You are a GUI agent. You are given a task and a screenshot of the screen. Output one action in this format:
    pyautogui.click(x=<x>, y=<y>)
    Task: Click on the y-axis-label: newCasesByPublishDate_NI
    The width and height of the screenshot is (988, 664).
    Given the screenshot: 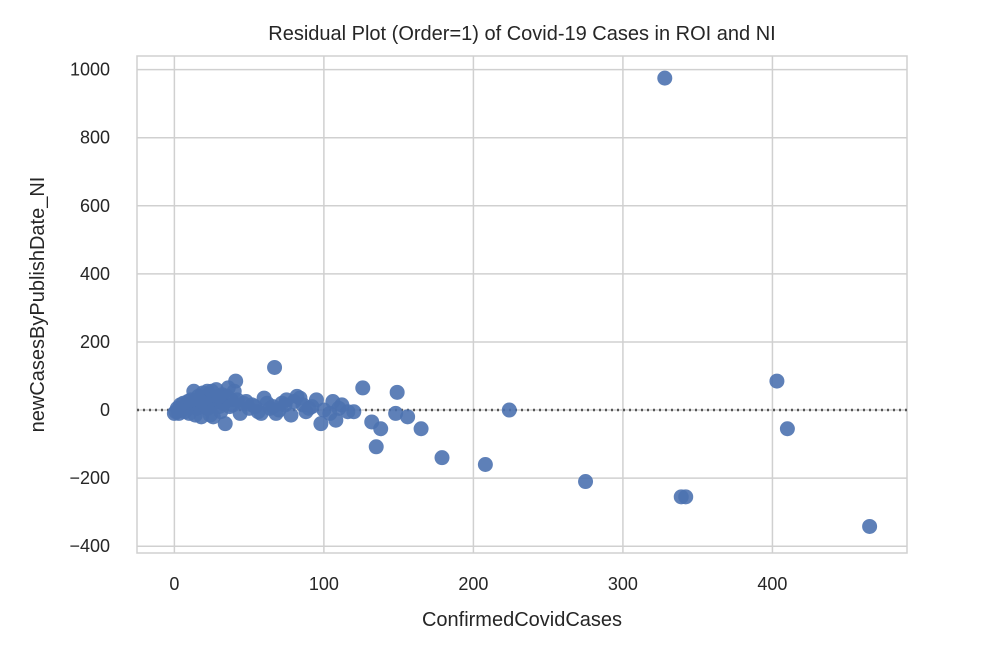 What is the action you would take?
    pyautogui.click(x=38, y=305)
    